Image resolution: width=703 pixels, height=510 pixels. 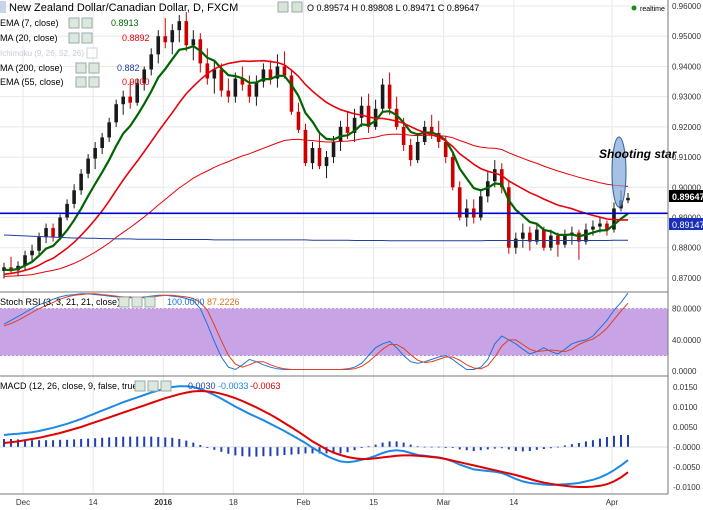 I want to click on shooting-star-annotation: Shooting star, so click(x=638, y=154).